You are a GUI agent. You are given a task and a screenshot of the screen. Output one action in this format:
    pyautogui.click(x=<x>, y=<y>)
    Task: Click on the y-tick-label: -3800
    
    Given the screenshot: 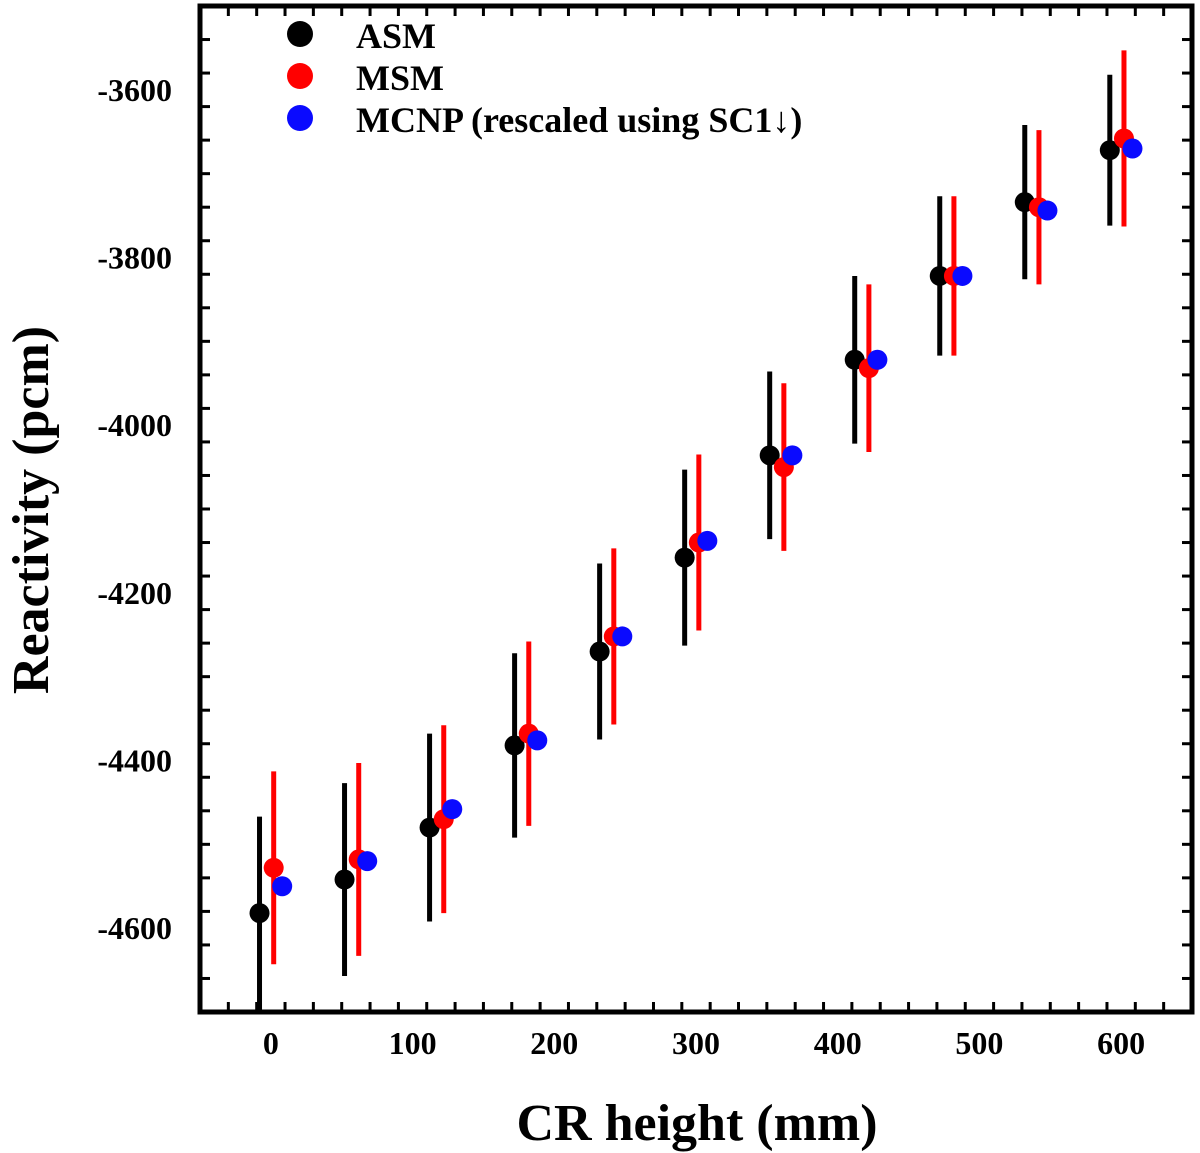 What is the action you would take?
    pyautogui.click(x=134, y=258)
    